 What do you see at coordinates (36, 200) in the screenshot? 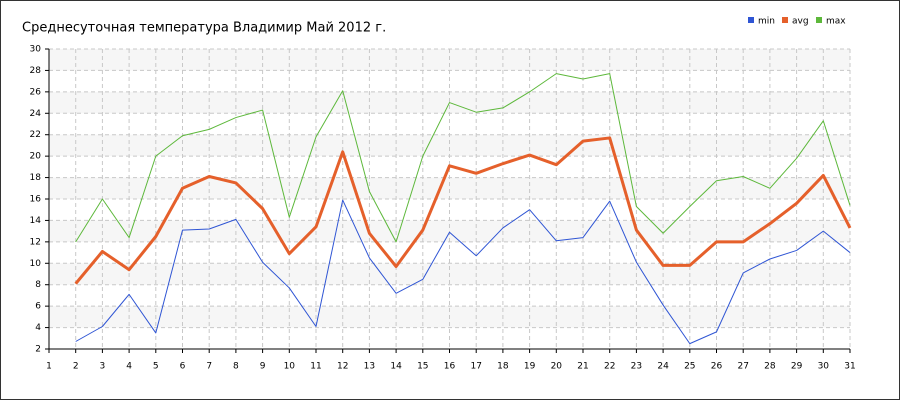
I see `y-tick-label: 16` at bounding box center [36, 200].